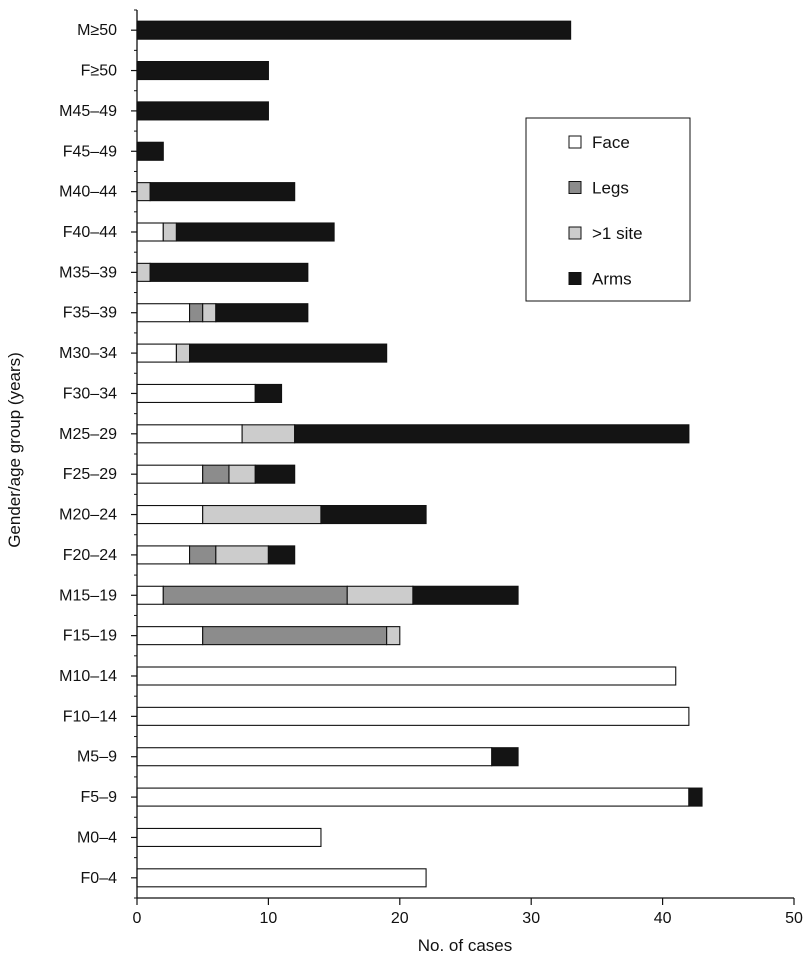  I want to click on category-label: F0–4, so click(99, 878).